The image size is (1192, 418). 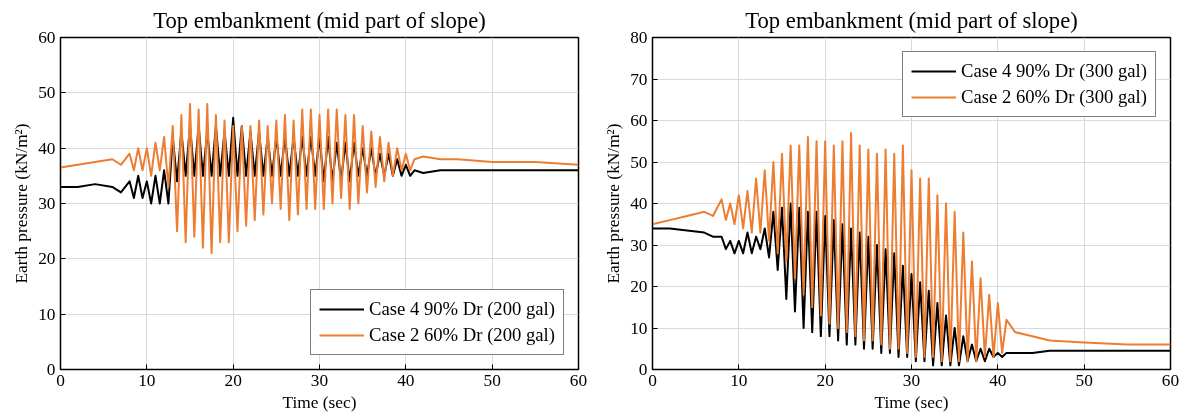 I want to click on y-tick-label: 80, so click(x=639, y=37).